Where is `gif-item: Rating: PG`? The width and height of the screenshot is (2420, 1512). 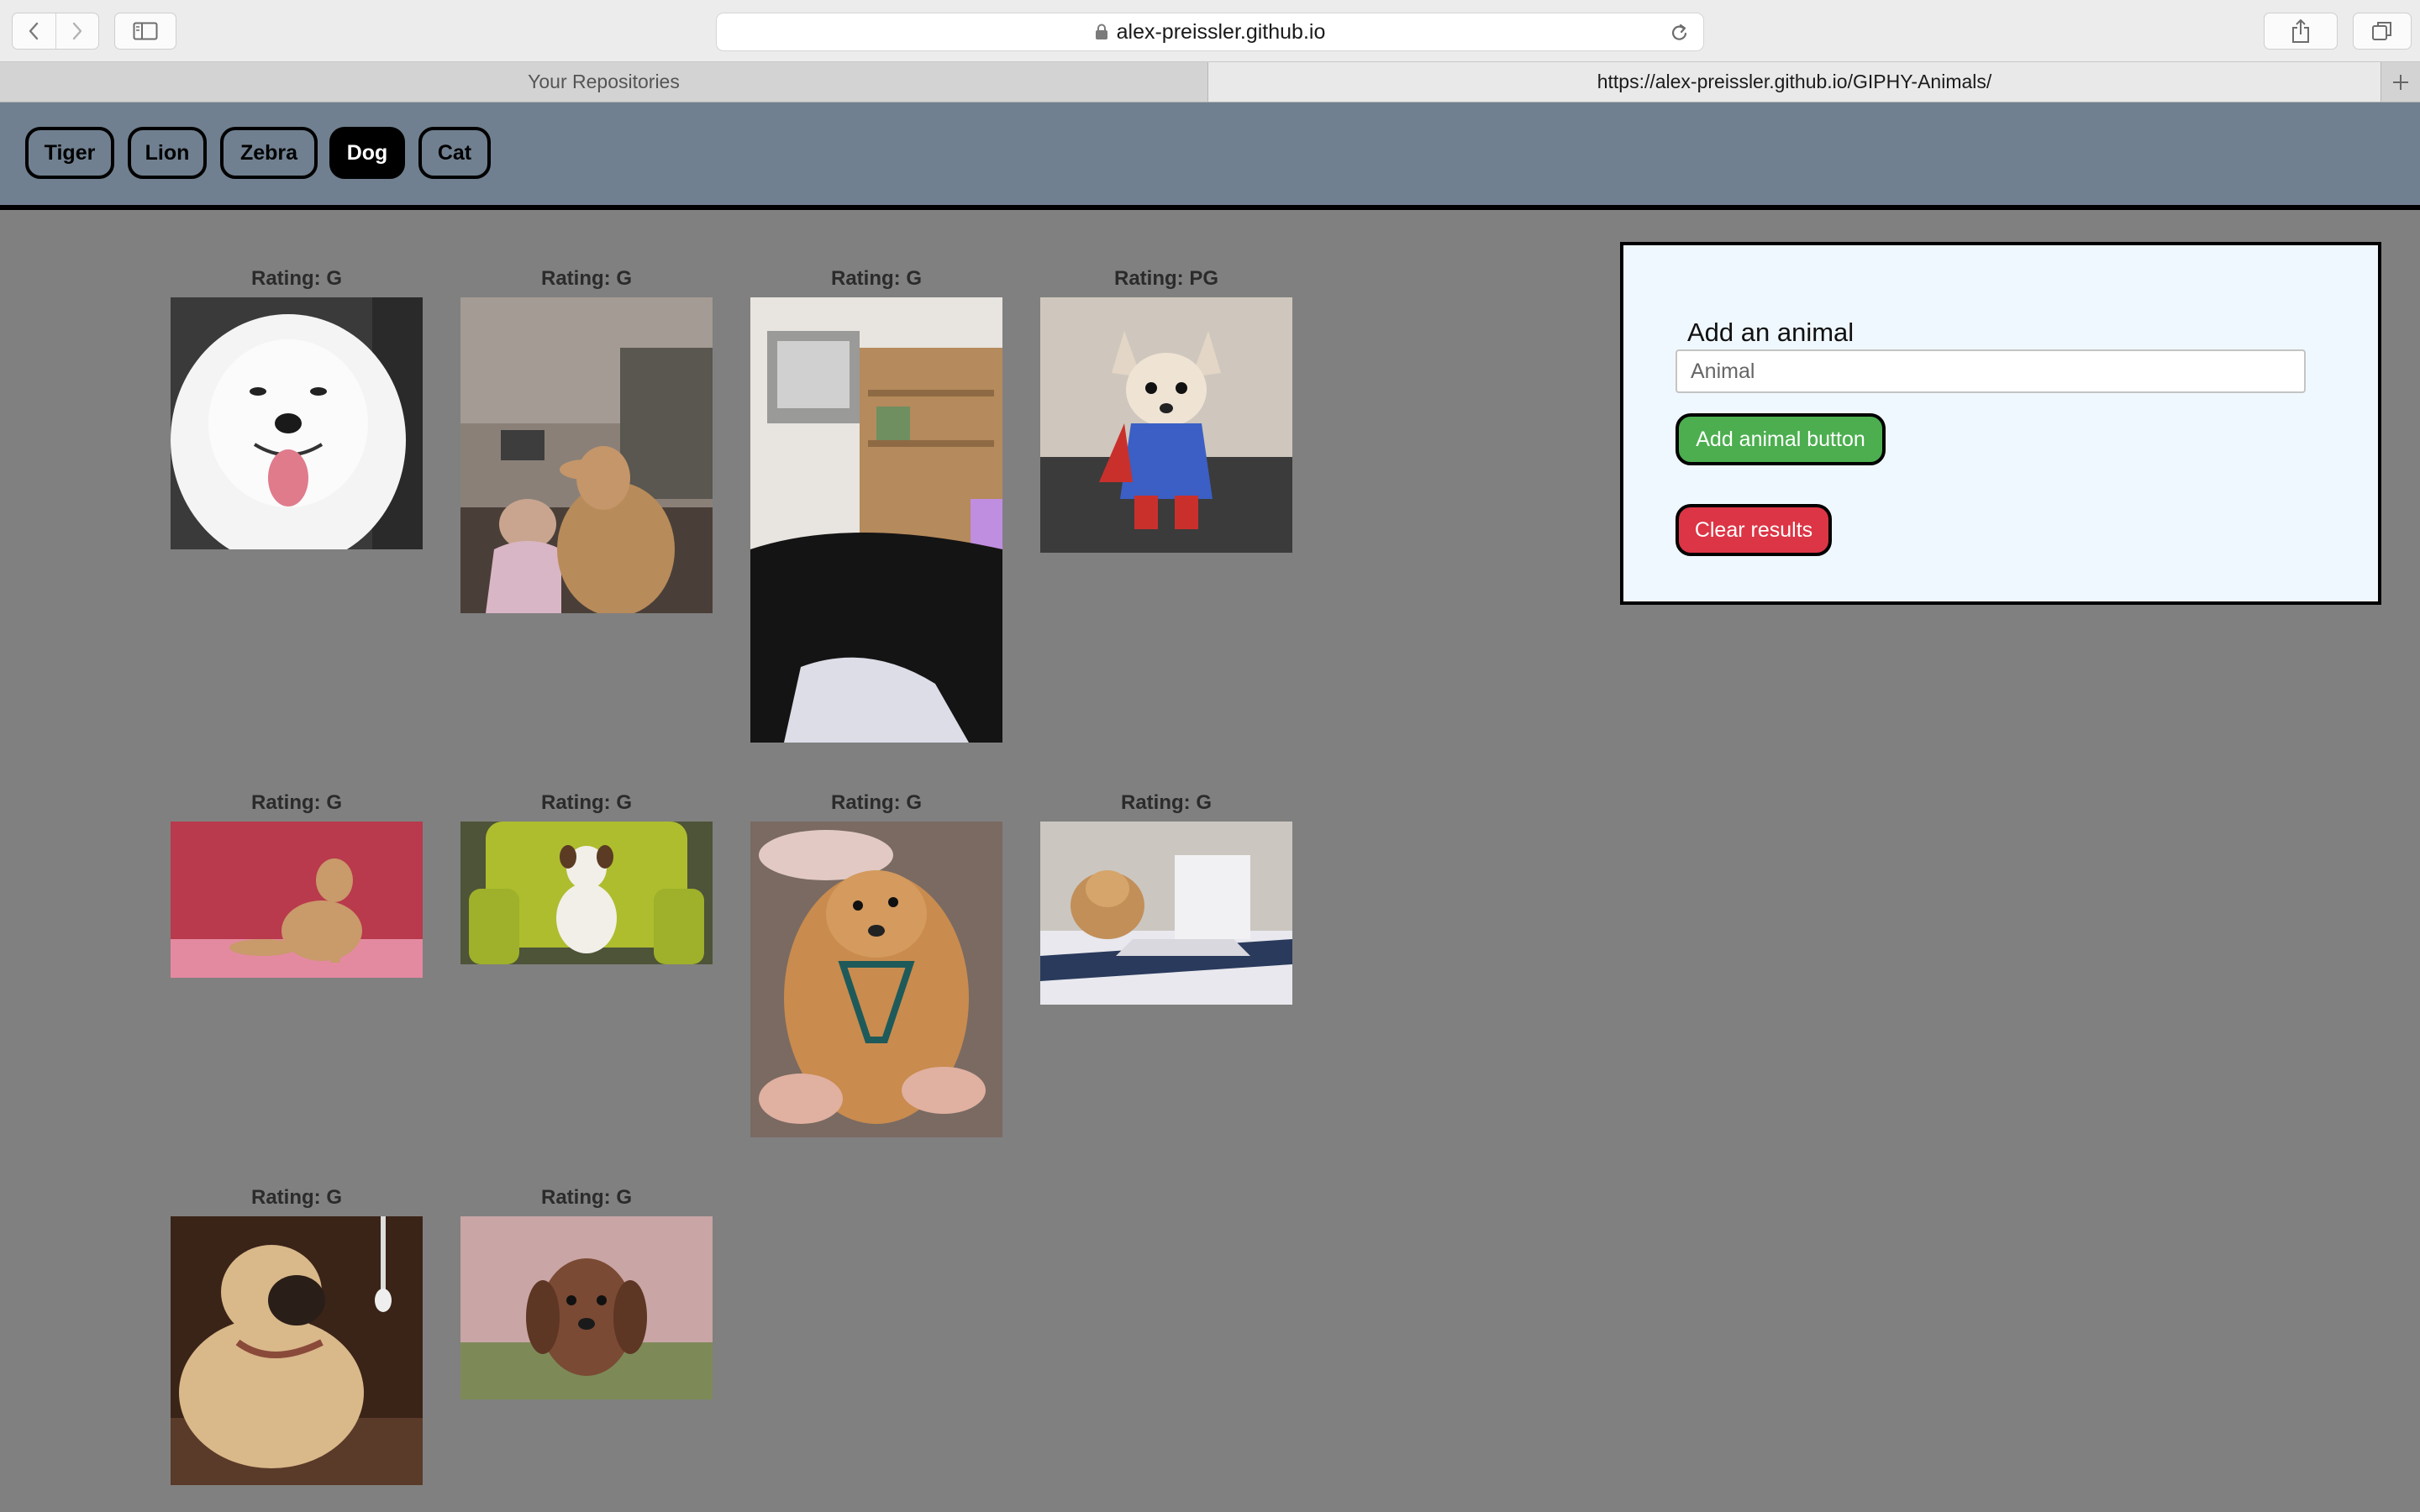
gif-item: Rating: PG is located at coordinates (1166, 411).